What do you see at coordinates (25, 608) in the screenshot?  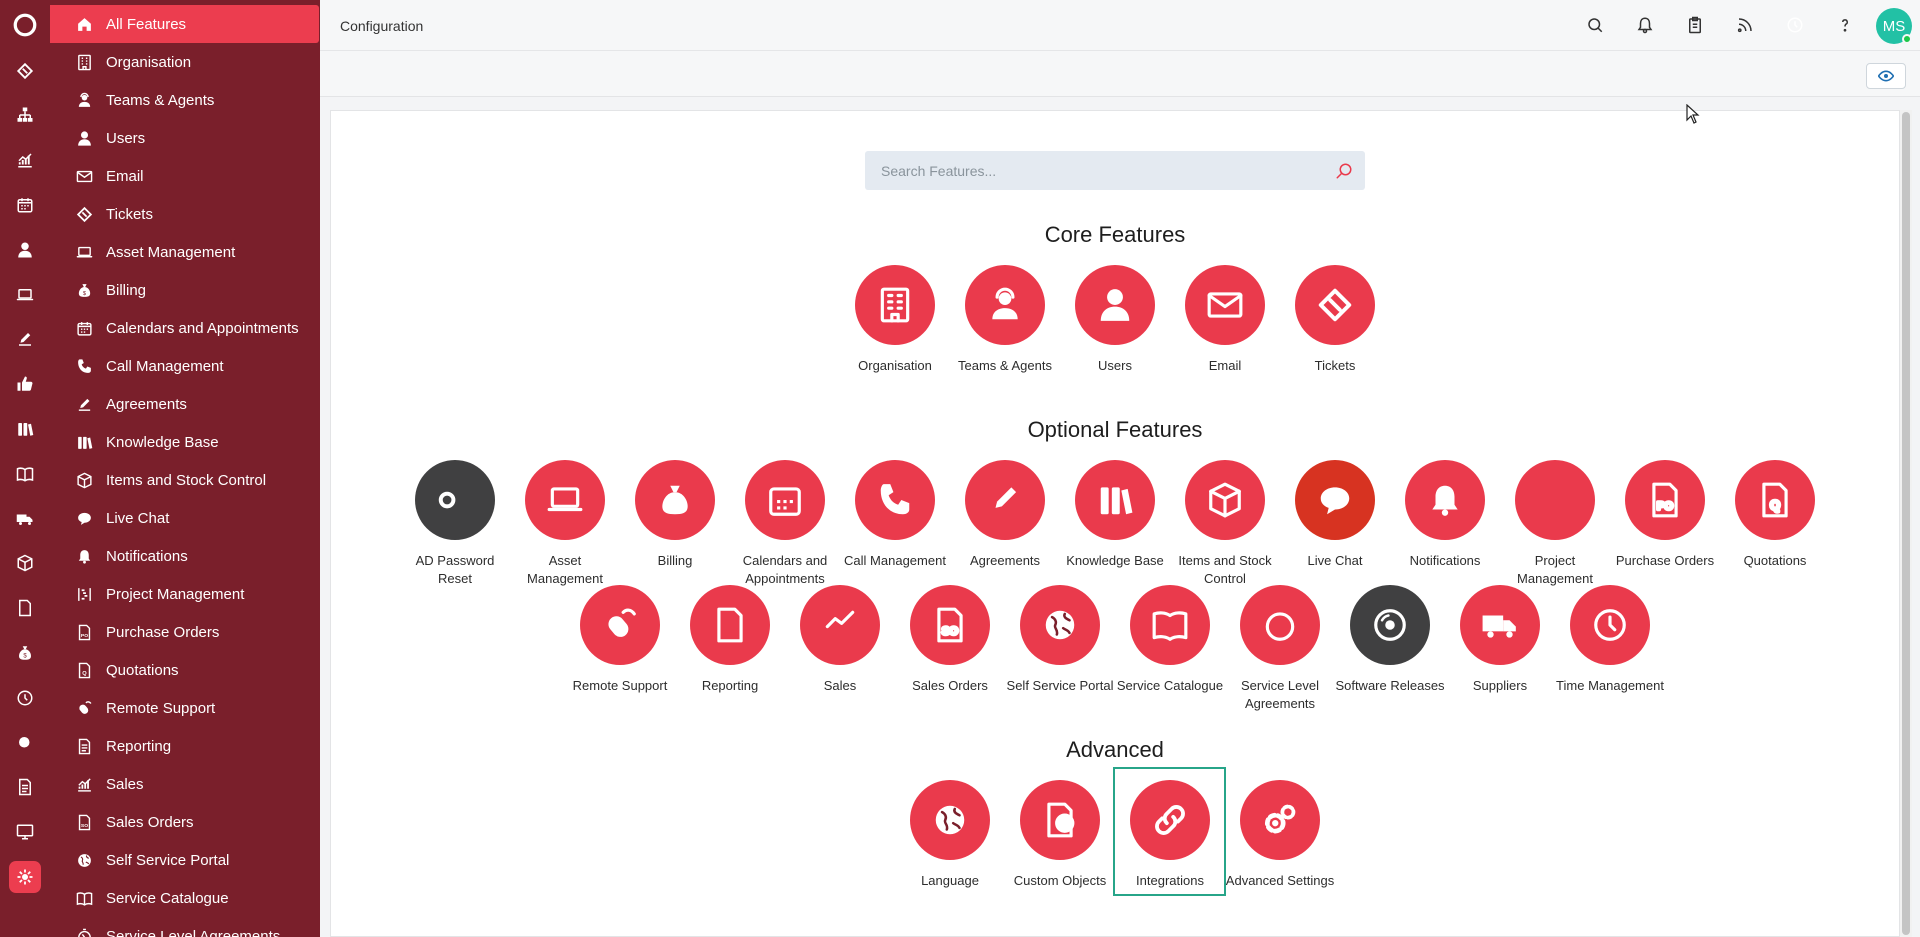 I see `rail-document-button` at bounding box center [25, 608].